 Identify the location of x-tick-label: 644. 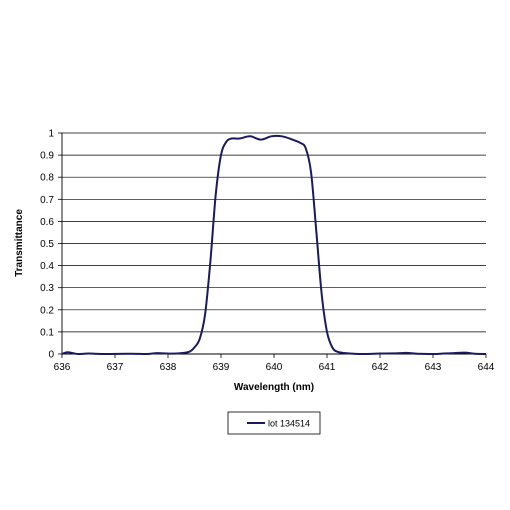
(486, 367).